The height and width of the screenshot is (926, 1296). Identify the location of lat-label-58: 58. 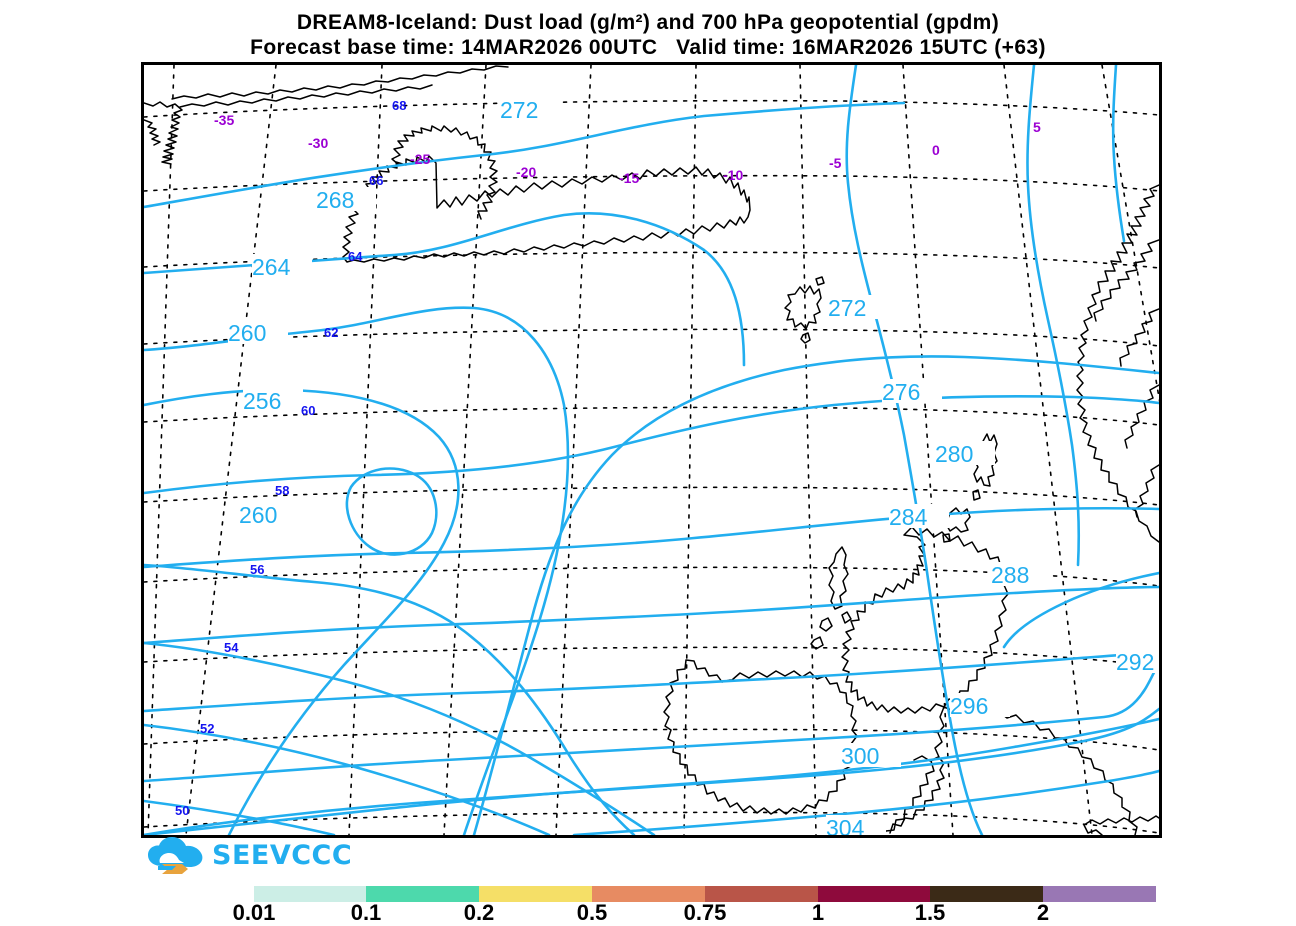
(282, 490).